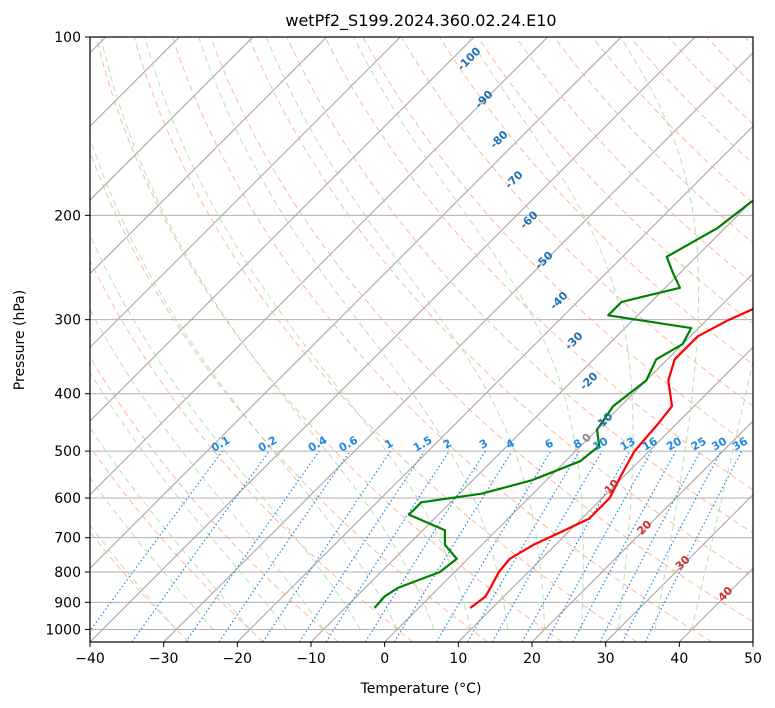 The height and width of the screenshot is (708, 775). I want to click on y-tick-label: 800, so click(67, 573).